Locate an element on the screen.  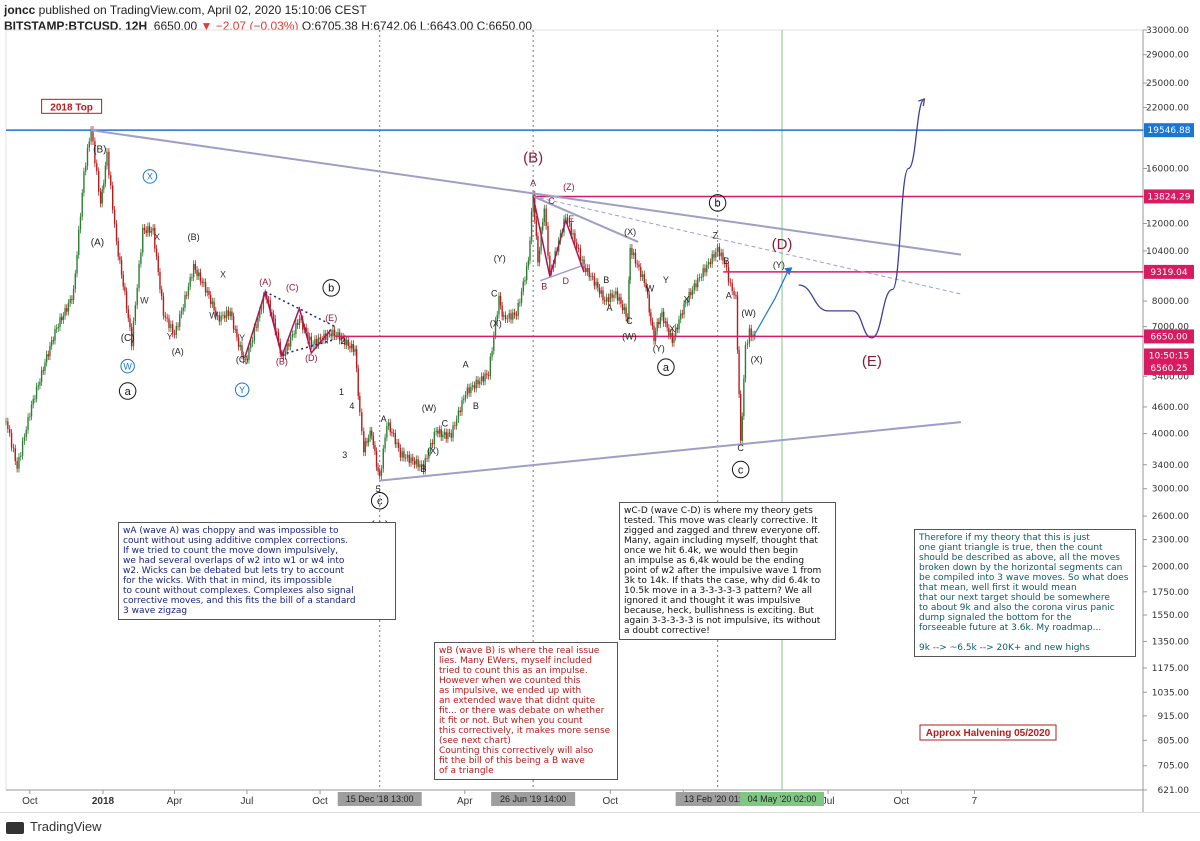
x-tick-label: Apr is located at coordinates (465, 801).